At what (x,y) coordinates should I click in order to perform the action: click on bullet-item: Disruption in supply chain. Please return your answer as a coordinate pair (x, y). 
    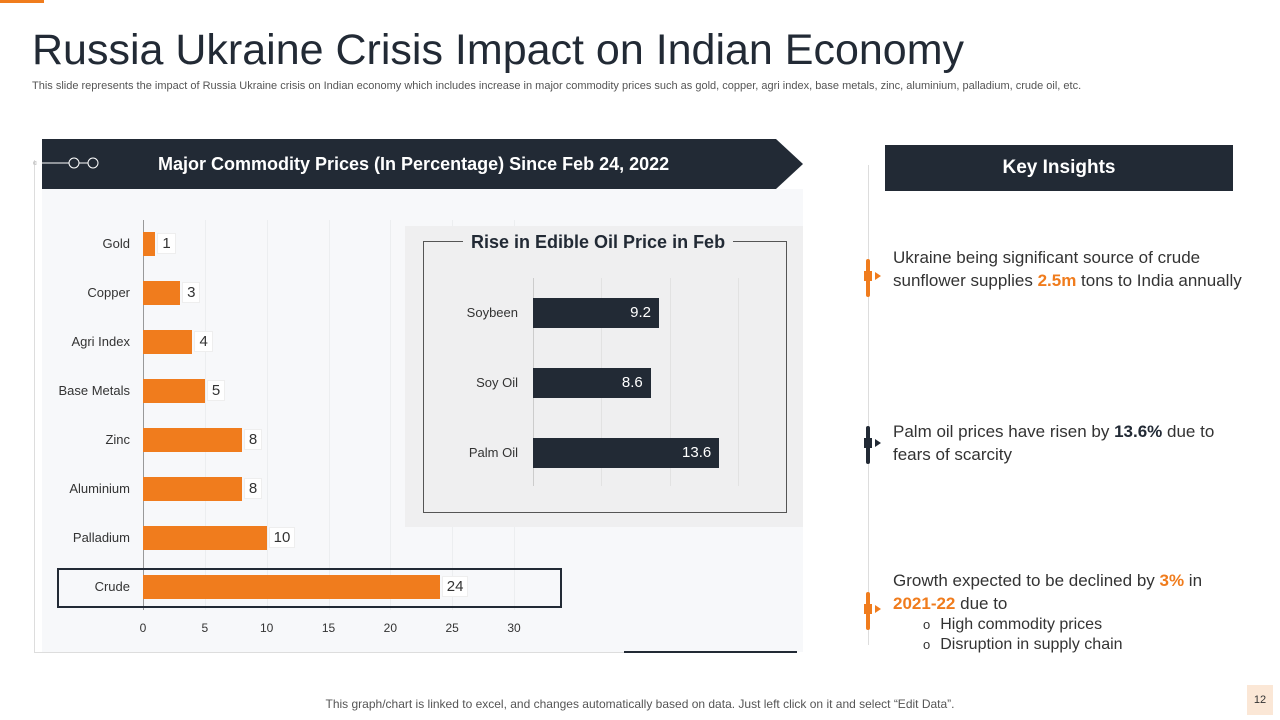
    Looking at the image, I should click on (1083, 645).